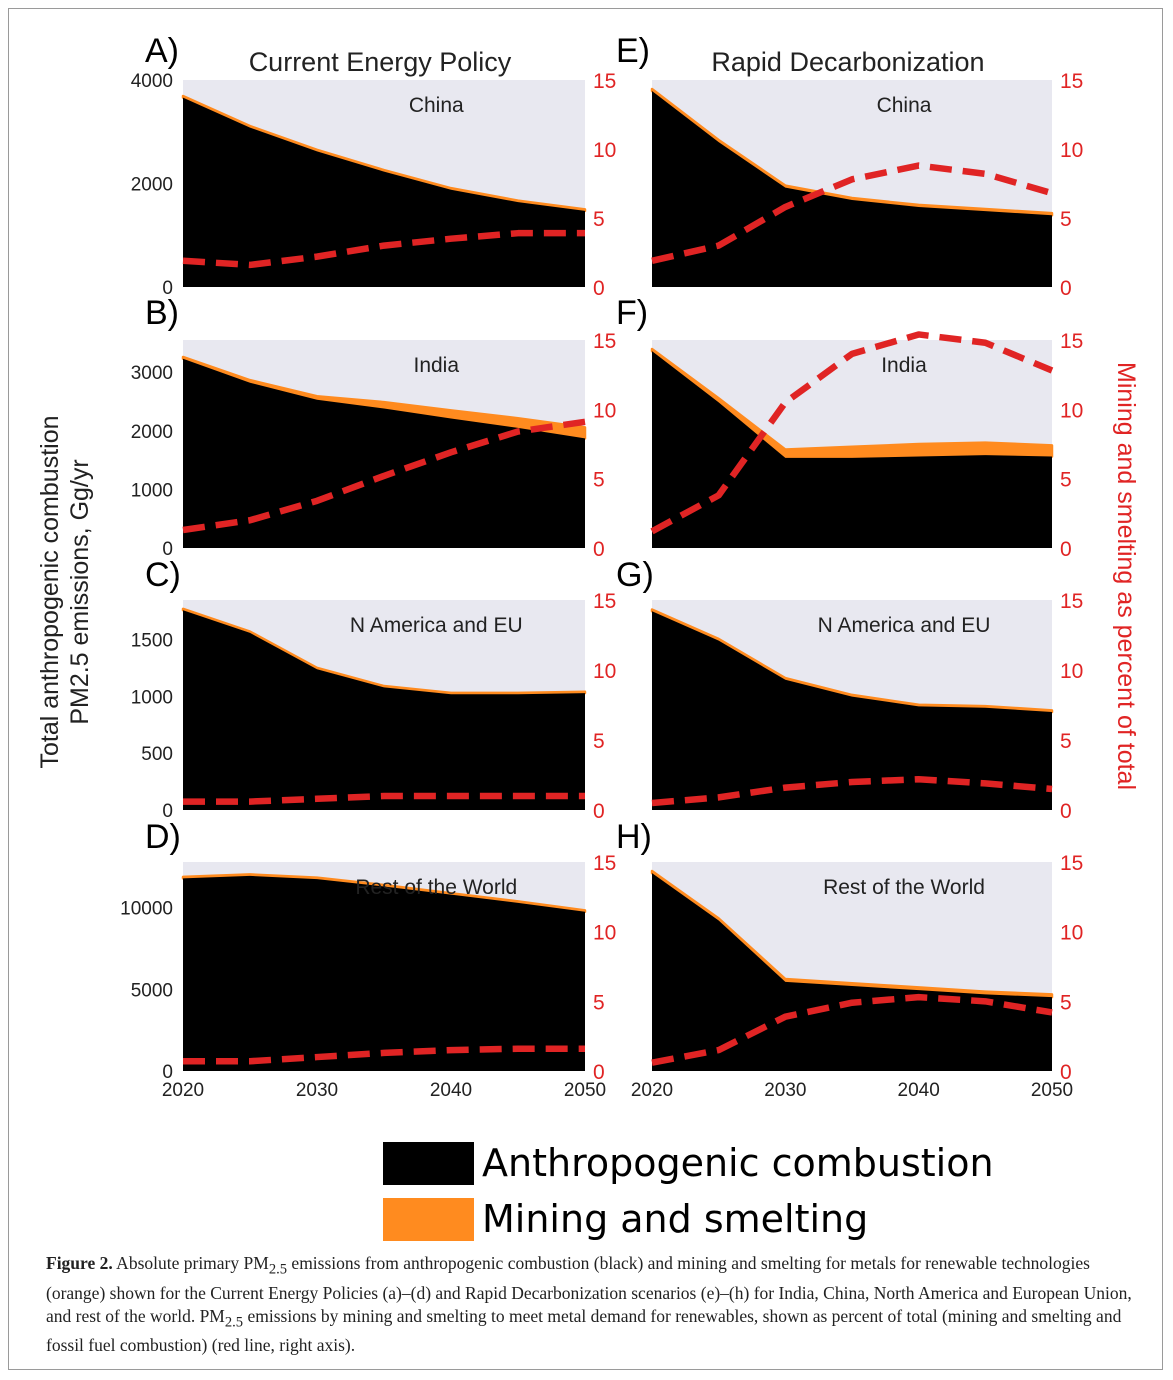 The image size is (1173, 1380). I want to click on panel-d-ytick-label: 5000, so click(152, 990).